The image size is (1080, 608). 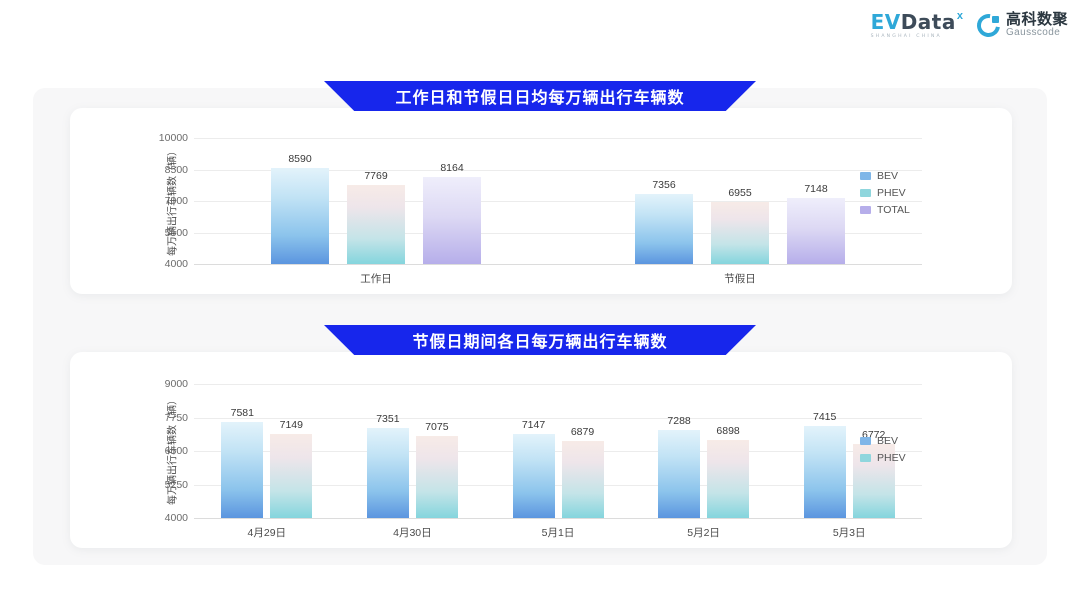 I want to click on evdata-tagline: SHANGHAI CHINA, so click(x=906, y=36).